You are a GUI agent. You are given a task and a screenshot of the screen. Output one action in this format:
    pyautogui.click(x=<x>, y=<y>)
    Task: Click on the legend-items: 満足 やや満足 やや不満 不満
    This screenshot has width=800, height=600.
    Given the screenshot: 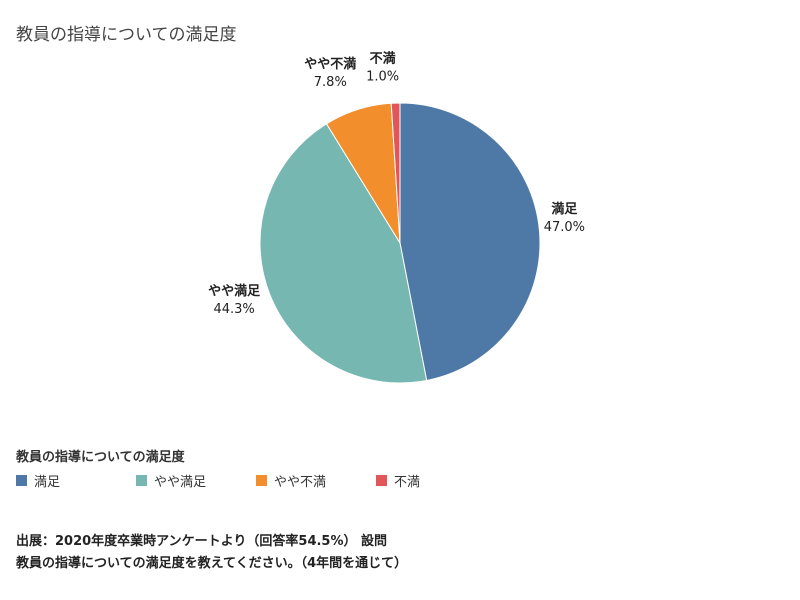 What is the action you would take?
    pyautogui.click(x=236, y=480)
    